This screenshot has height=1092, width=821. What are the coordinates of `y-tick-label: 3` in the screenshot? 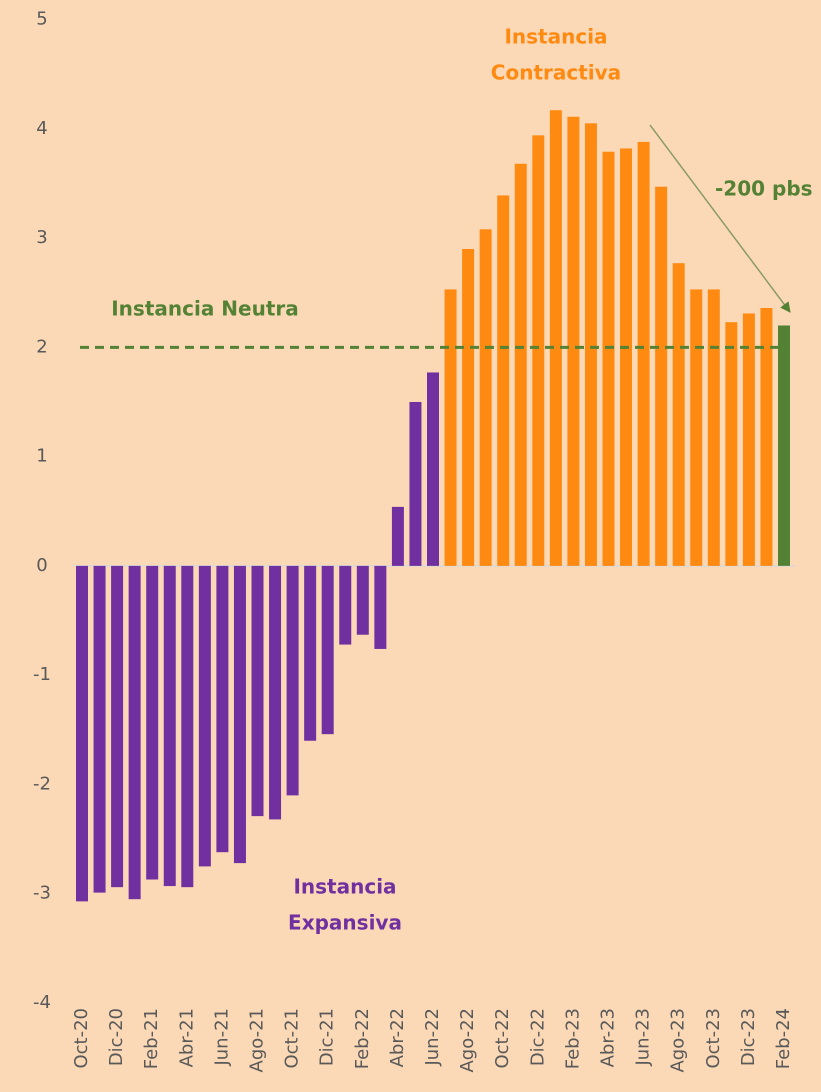 It's located at (41, 237).